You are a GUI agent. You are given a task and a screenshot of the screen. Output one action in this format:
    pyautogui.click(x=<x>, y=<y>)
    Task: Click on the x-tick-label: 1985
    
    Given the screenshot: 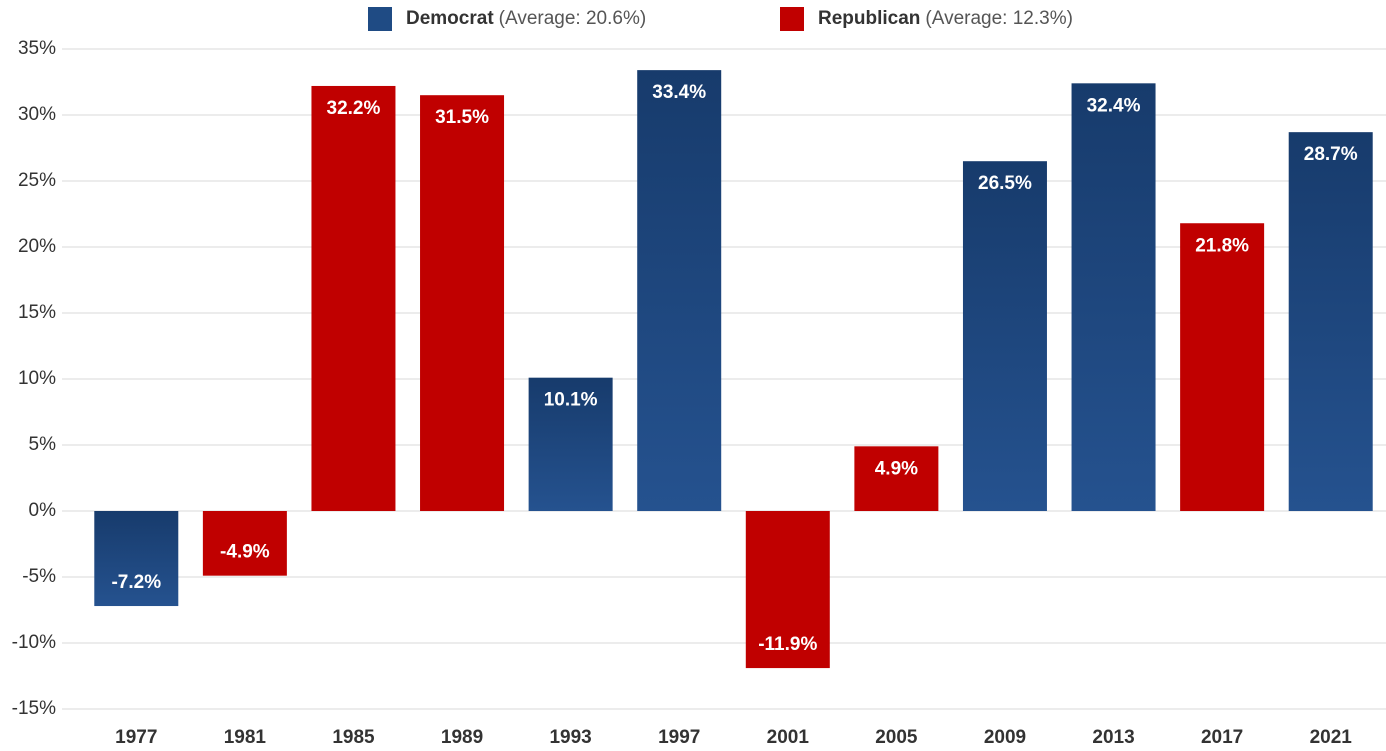 What is the action you would take?
    pyautogui.click(x=353, y=737)
    